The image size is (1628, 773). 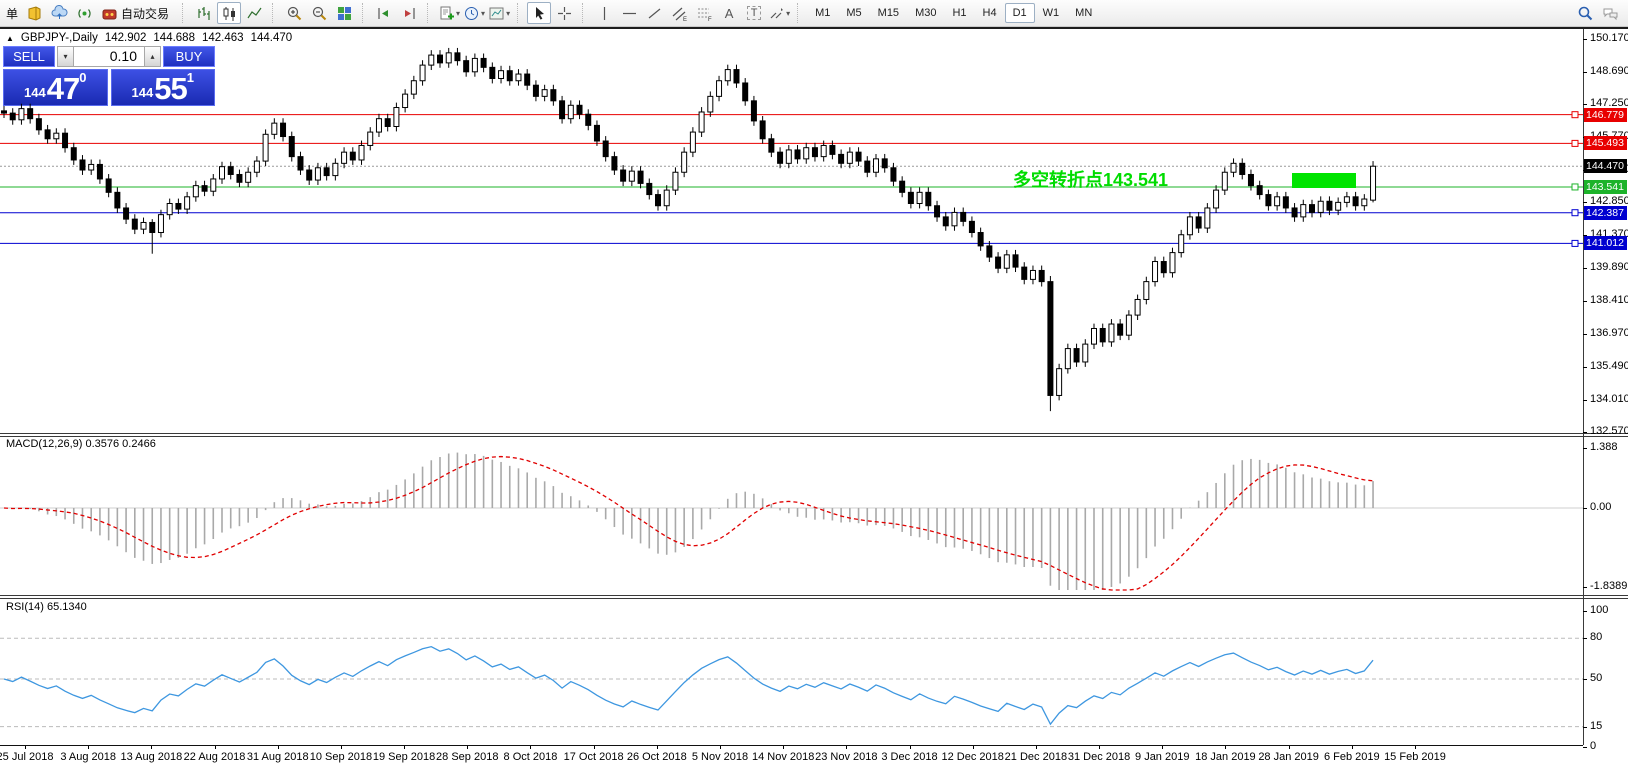 I want to click on cloud-icon, so click(x=59, y=11).